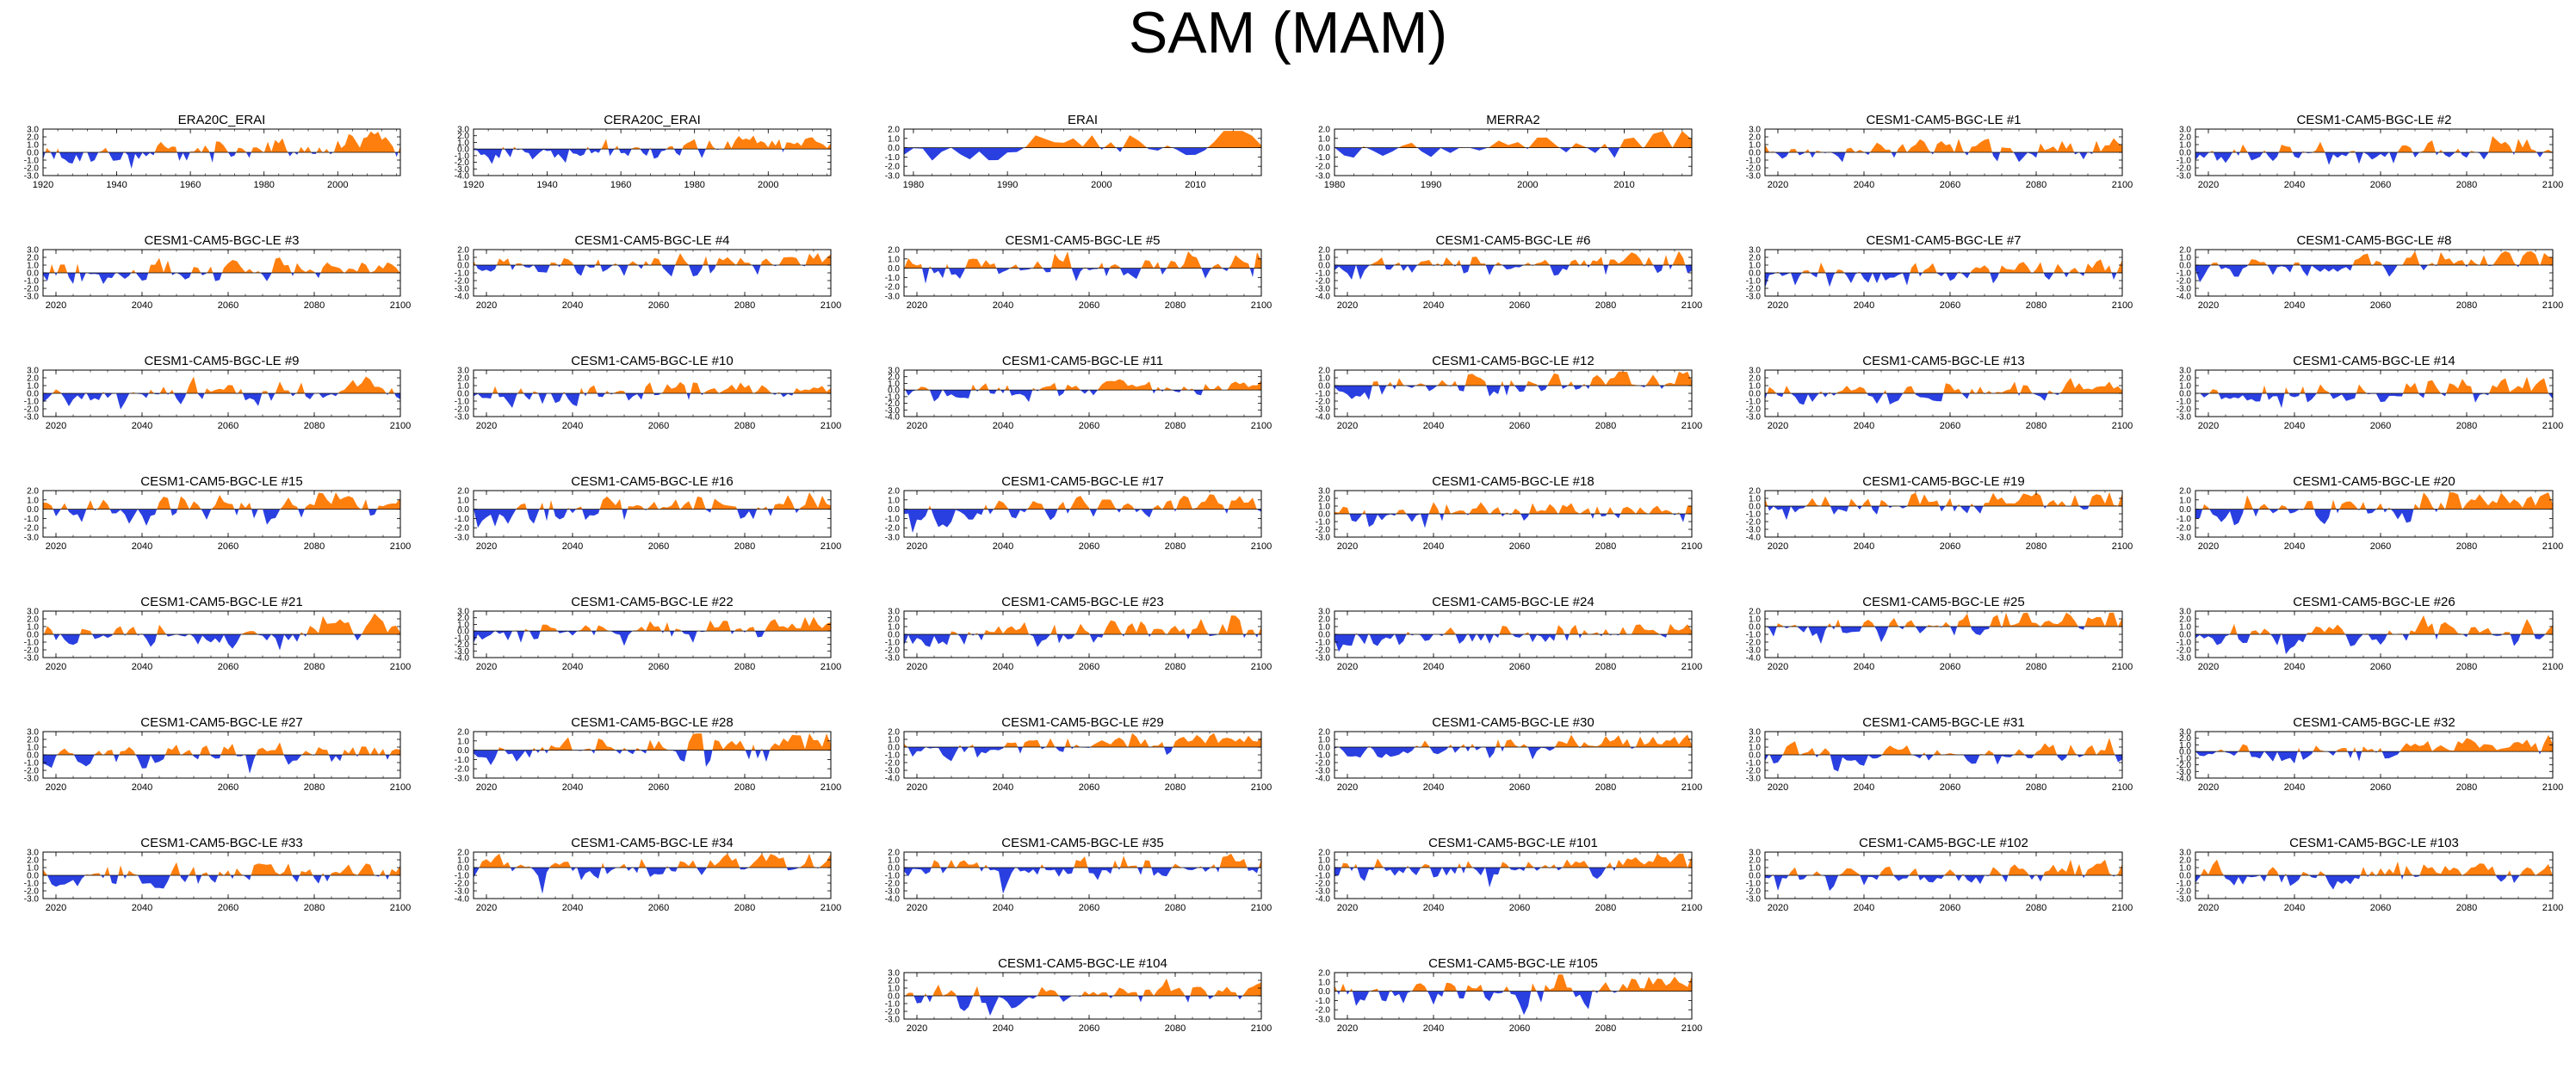 The image size is (2576, 1069). What do you see at coordinates (221, 843) in the screenshot?
I see `panel-title: CESM1-CAM5-BGC-LE #33` at bounding box center [221, 843].